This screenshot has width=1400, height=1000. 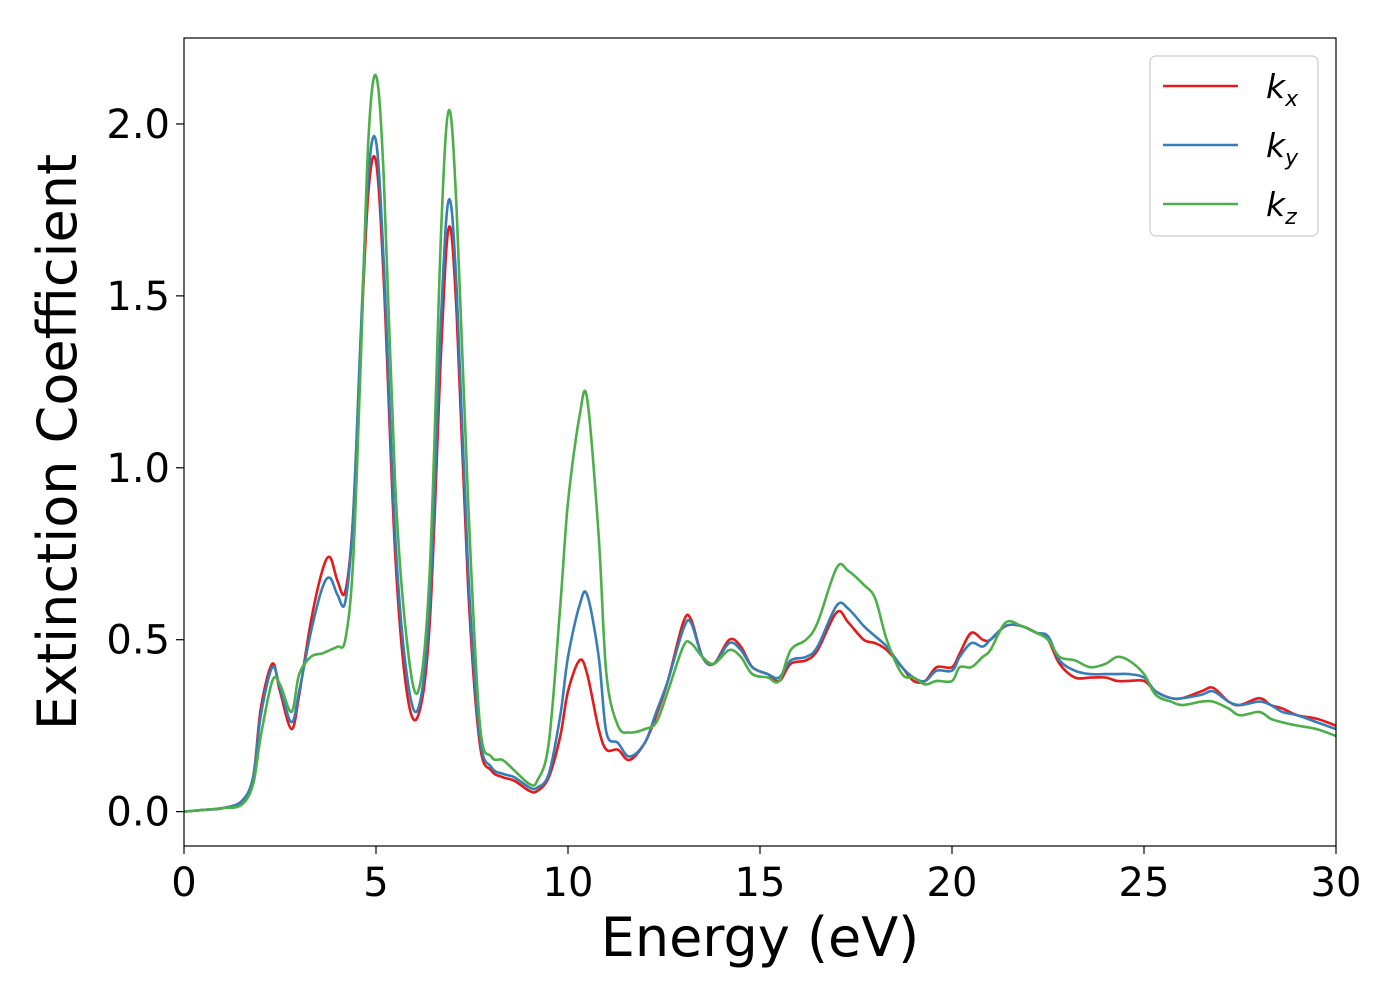 I want to click on x-tick-label: 20, so click(x=952, y=883).